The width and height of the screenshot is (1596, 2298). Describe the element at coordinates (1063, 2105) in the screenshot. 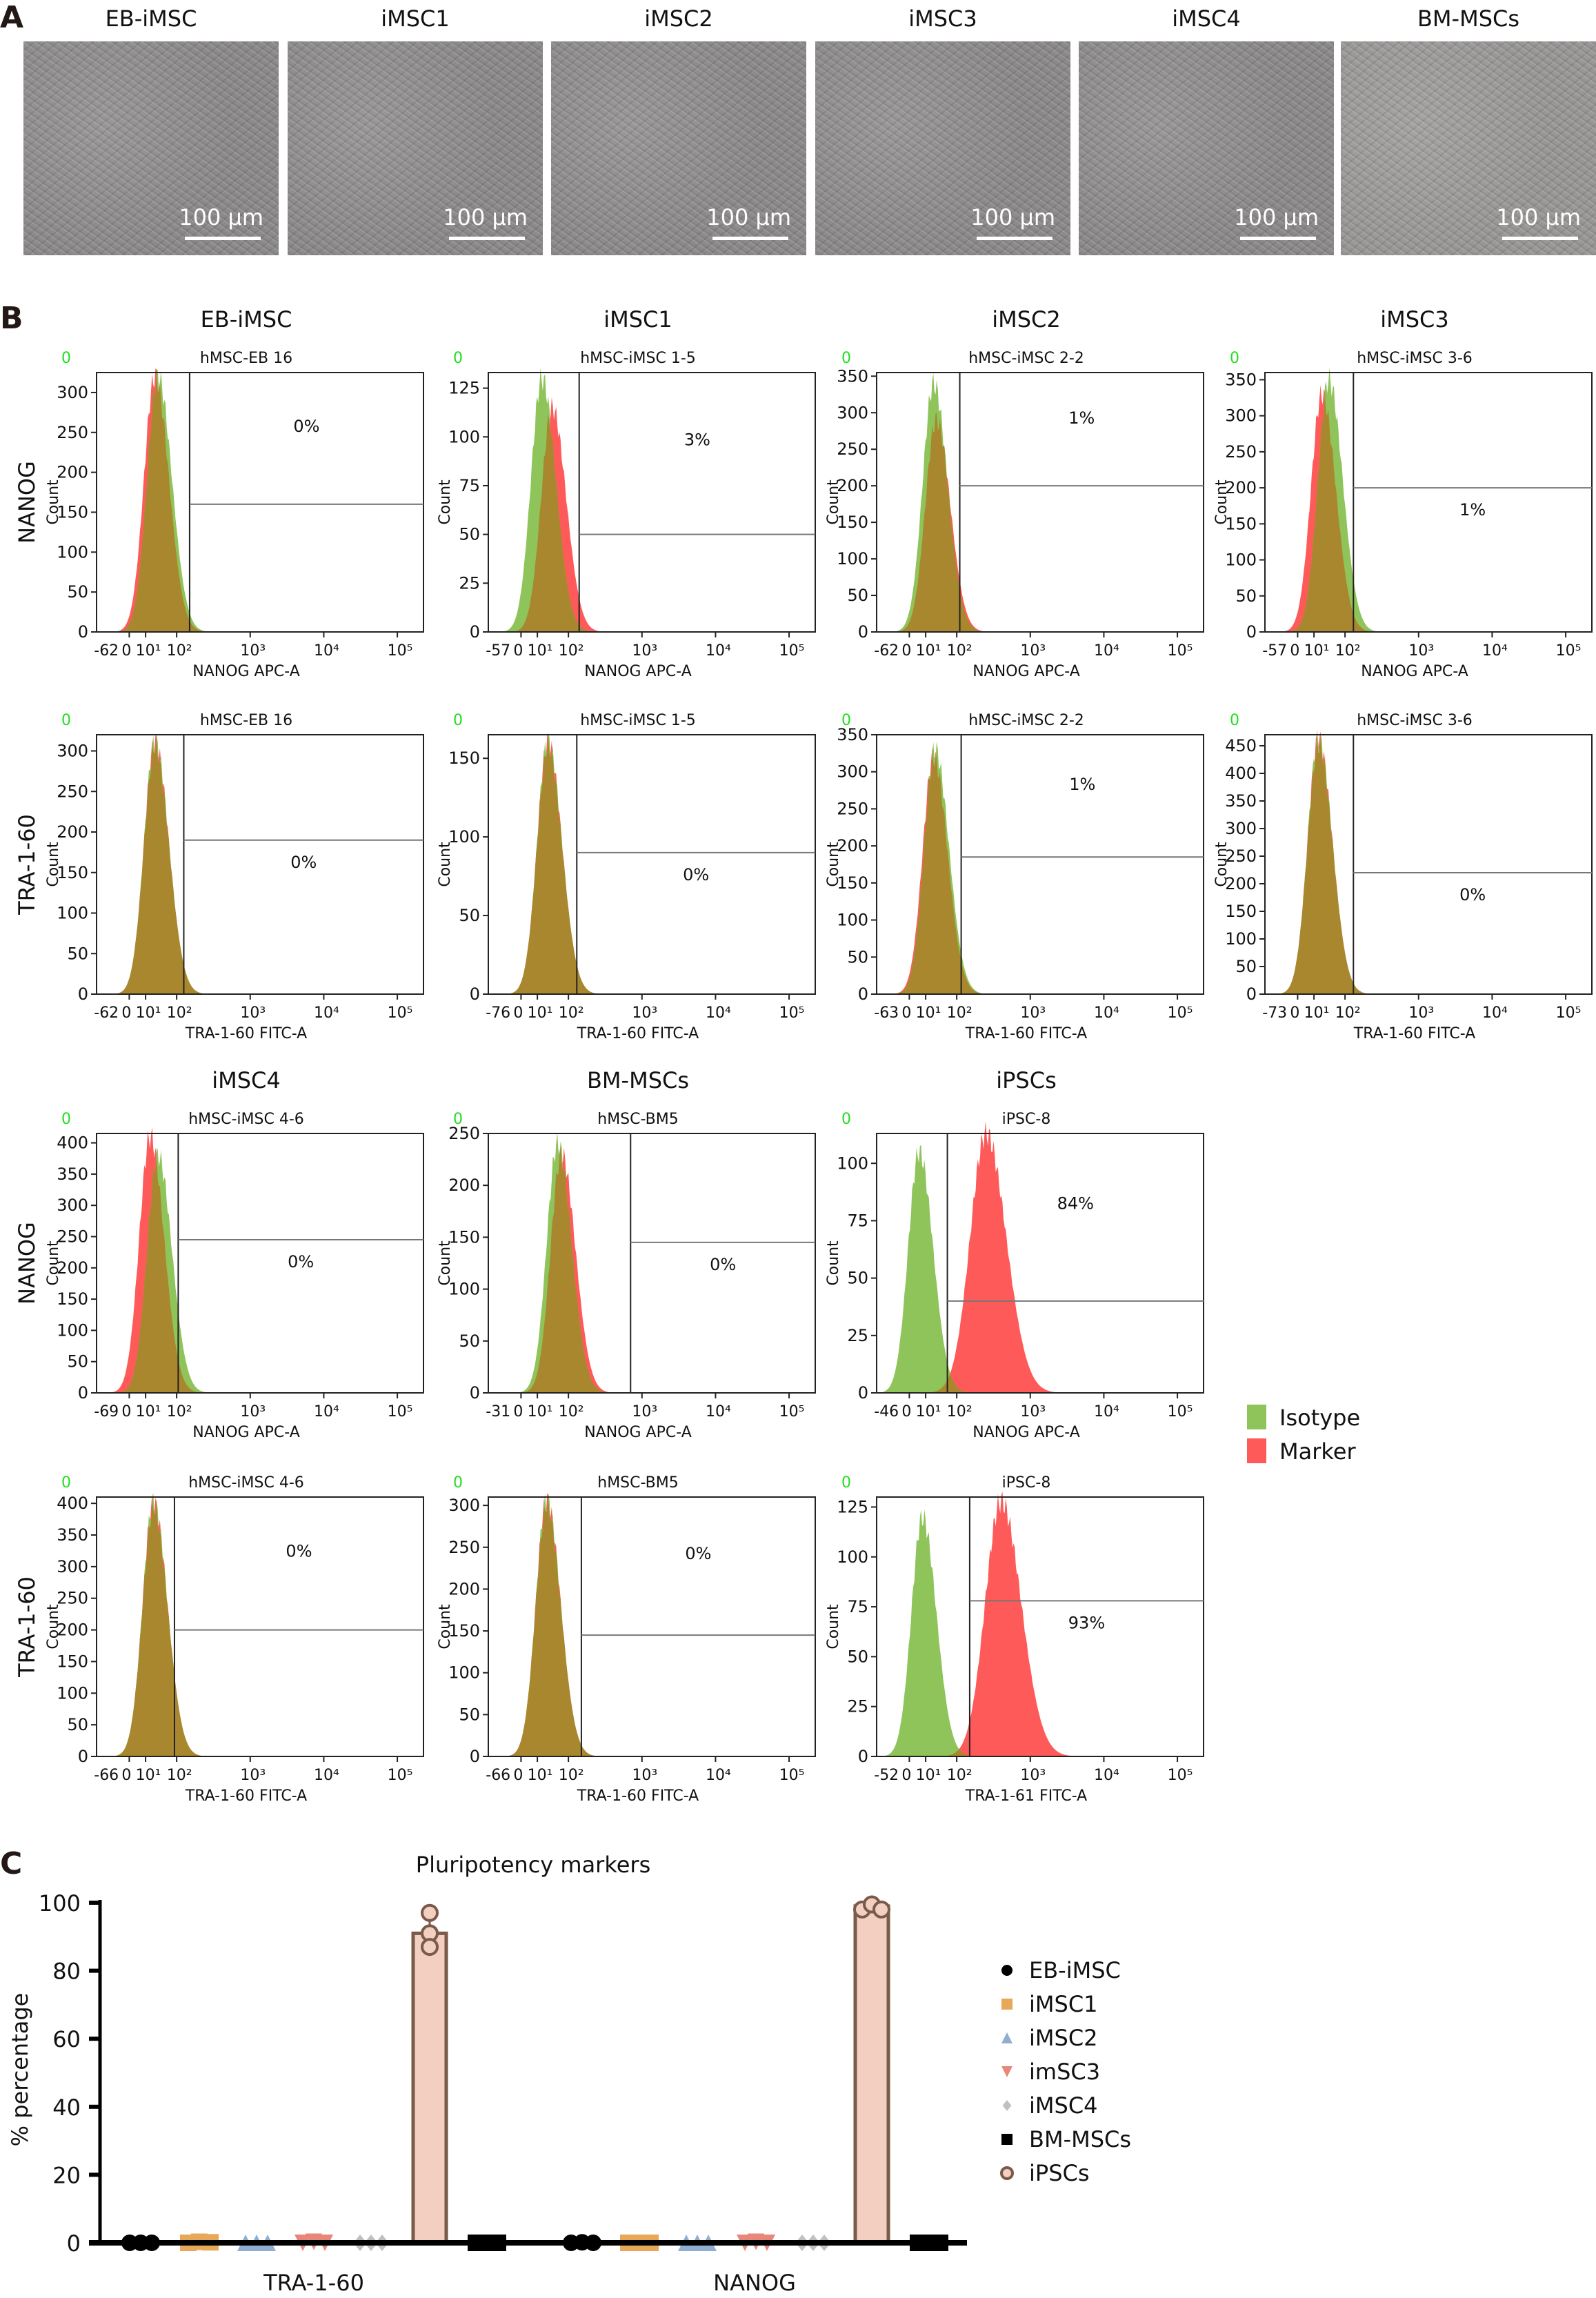

I see `legend-label: iMSC4` at that location.